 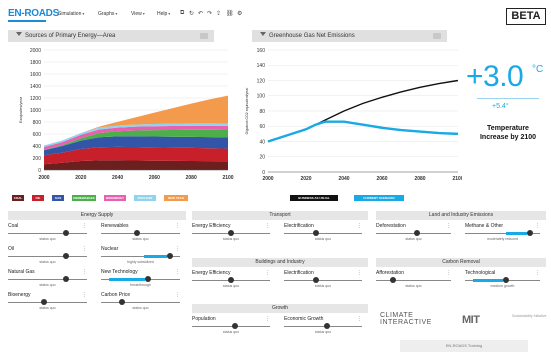 What do you see at coordinates (18, 198) in the screenshot?
I see `legend-chip-coal: COAL` at bounding box center [18, 198].